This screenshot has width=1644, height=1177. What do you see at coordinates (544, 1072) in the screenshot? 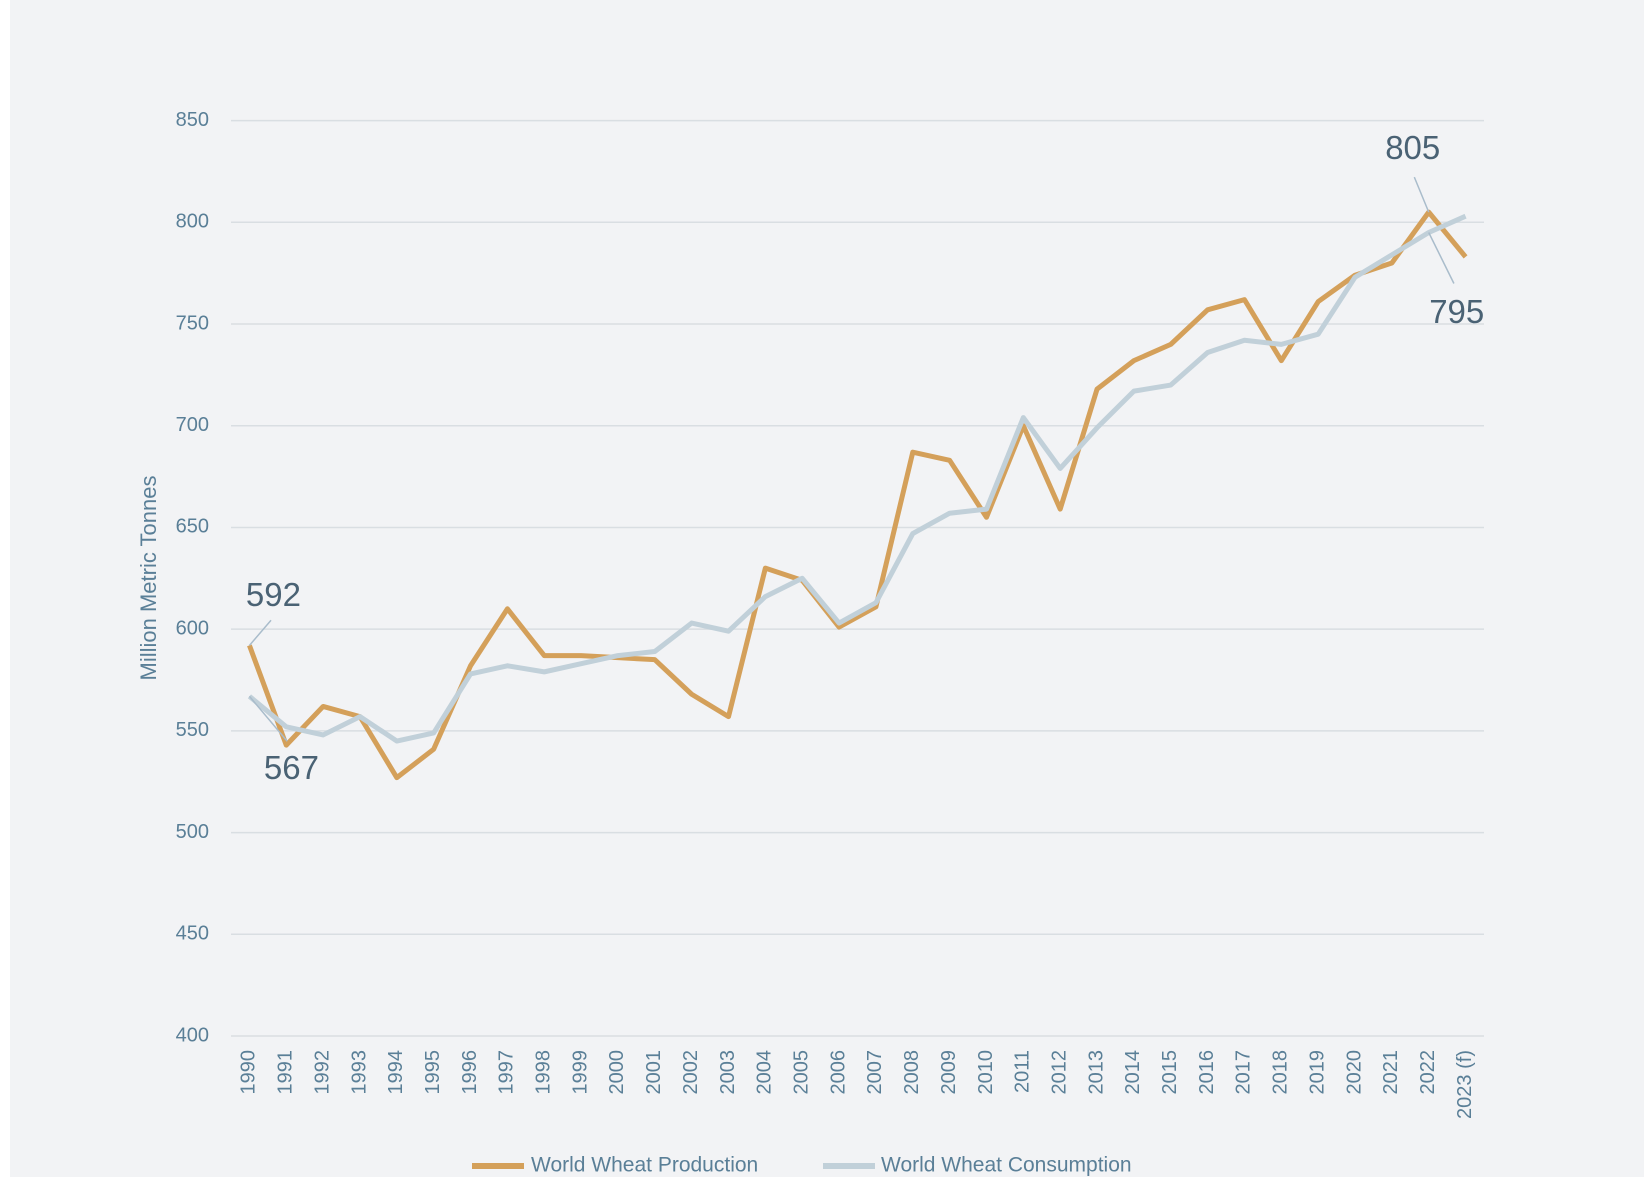
I see `x-tick-label: 1998` at bounding box center [544, 1072].